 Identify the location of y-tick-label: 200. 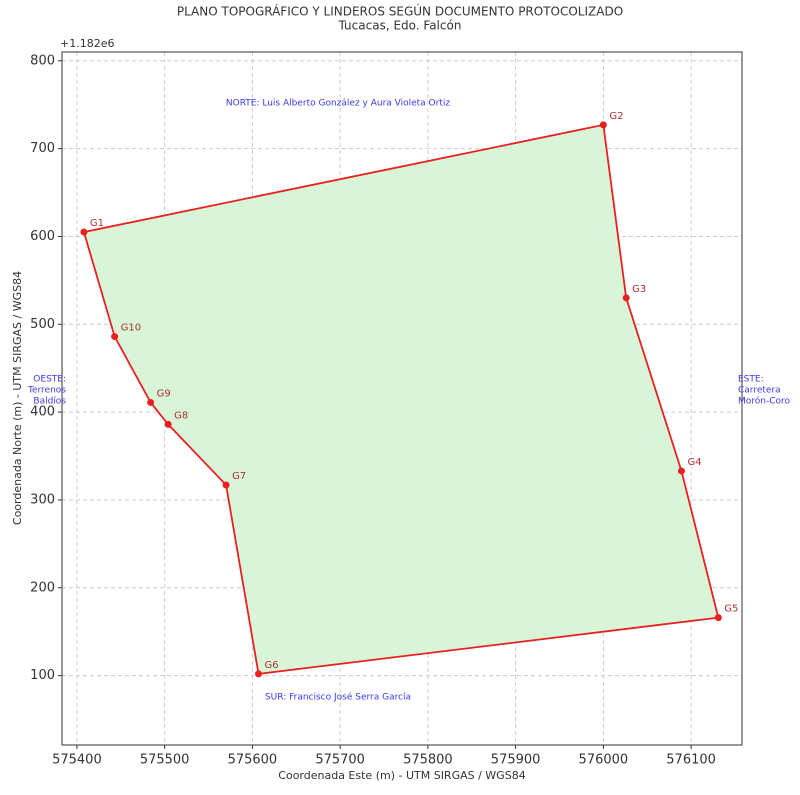
(42, 587).